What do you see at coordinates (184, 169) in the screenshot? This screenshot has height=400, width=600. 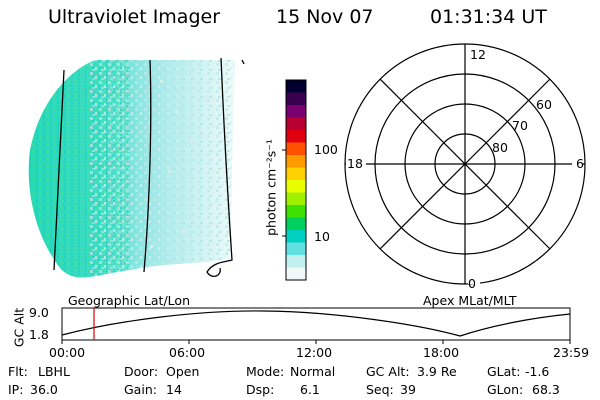 I see `scatter-specks` at bounding box center [184, 169].